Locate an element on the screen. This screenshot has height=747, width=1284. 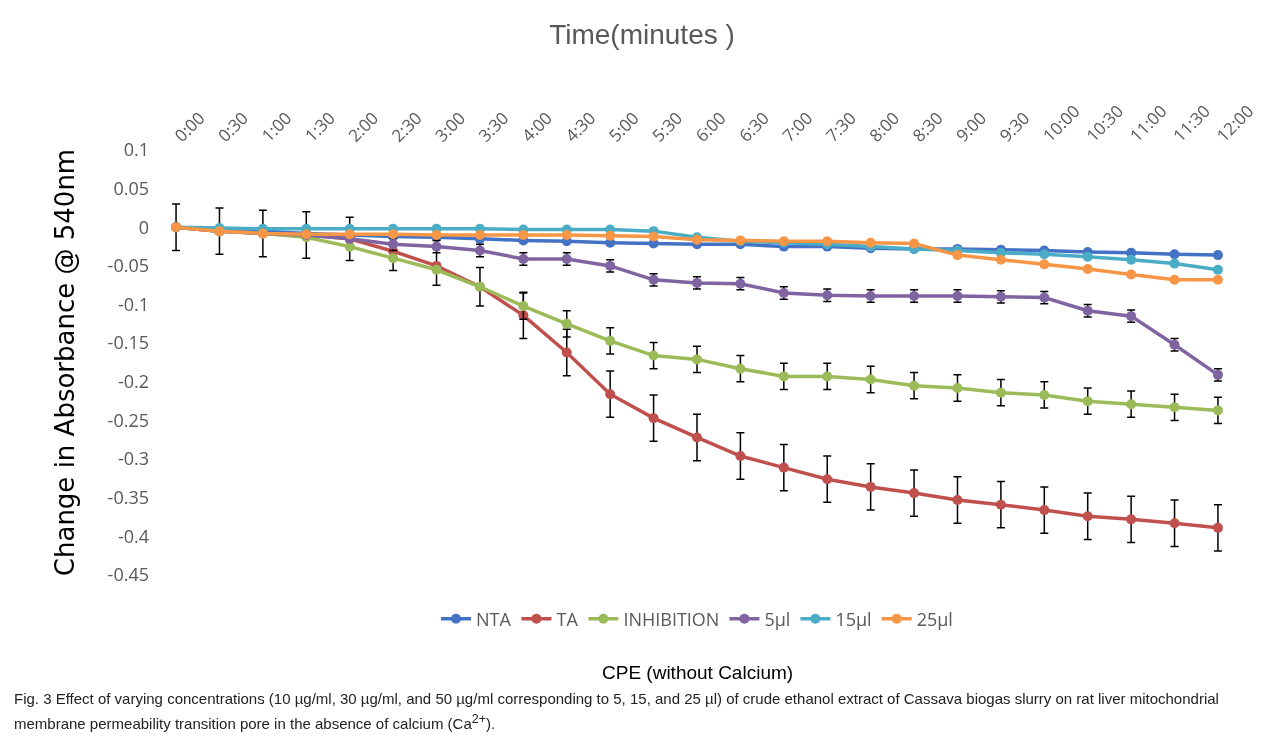
y-tick-label: -0.4 is located at coordinates (133, 535).